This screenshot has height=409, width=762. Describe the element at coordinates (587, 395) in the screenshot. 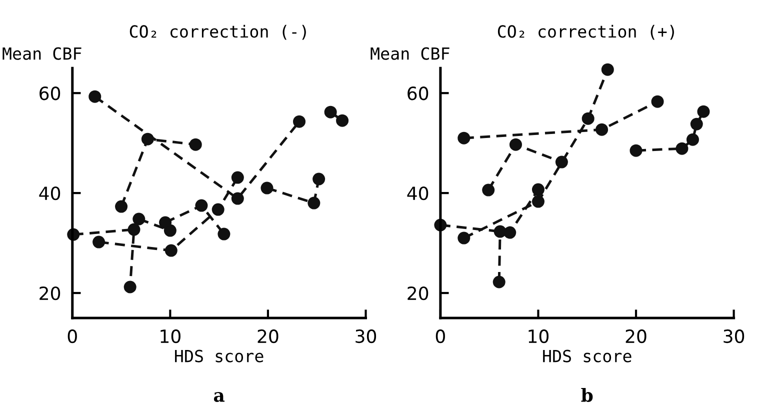

I see `text: b` at that location.